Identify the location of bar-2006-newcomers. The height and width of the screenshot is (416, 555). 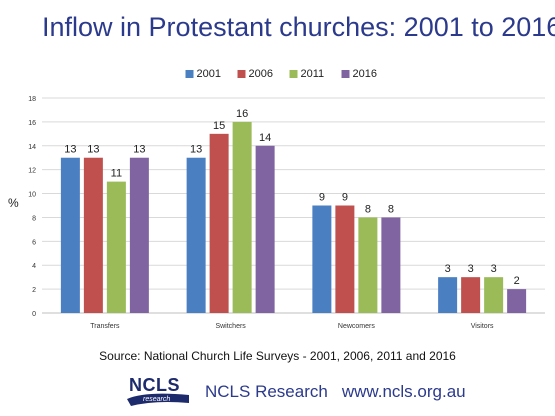
(345, 259).